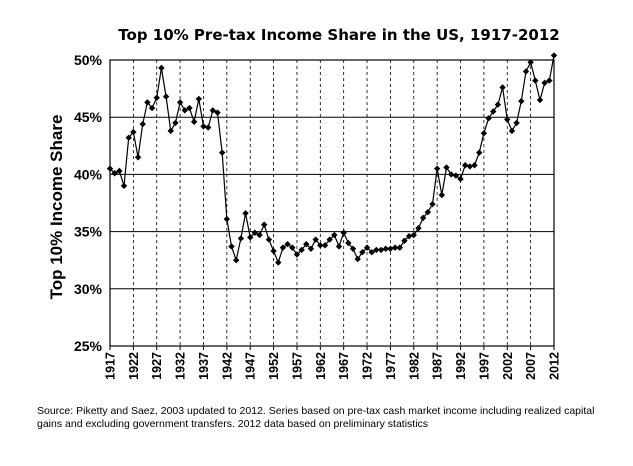  Describe the element at coordinates (344, 366) in the screenshot. I see `x-tick-label: 1967` at that location.